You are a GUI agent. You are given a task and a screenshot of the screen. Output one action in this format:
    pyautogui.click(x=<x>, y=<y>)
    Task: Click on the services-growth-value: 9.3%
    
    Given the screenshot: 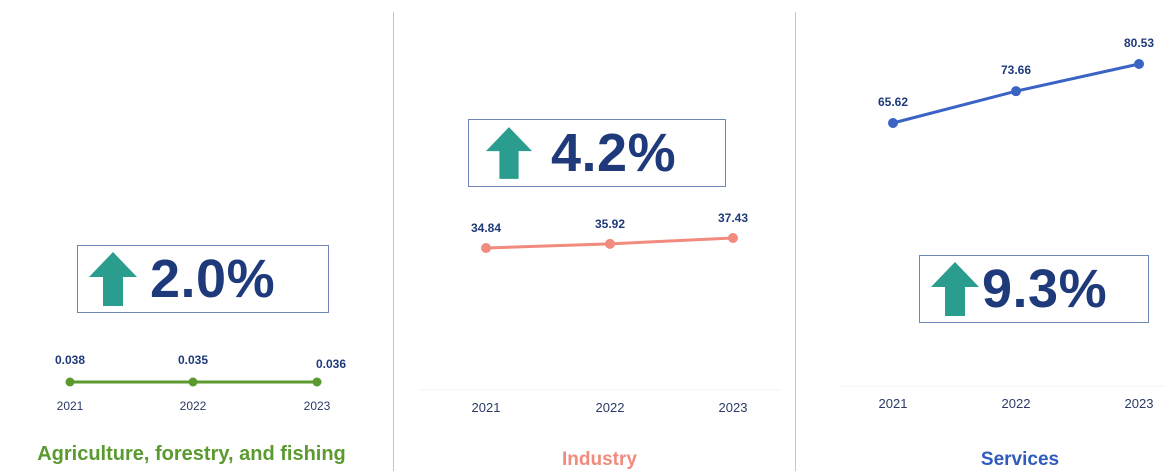 What is the action you would take?
    pyautogui.click(x=1045, y=289)
    